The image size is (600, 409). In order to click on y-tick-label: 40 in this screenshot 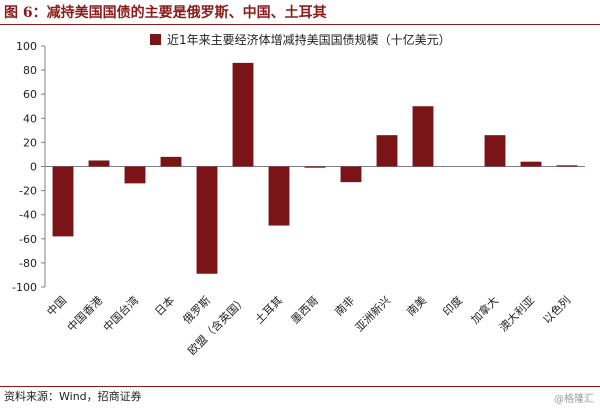, I will do `click(30, 118)`.